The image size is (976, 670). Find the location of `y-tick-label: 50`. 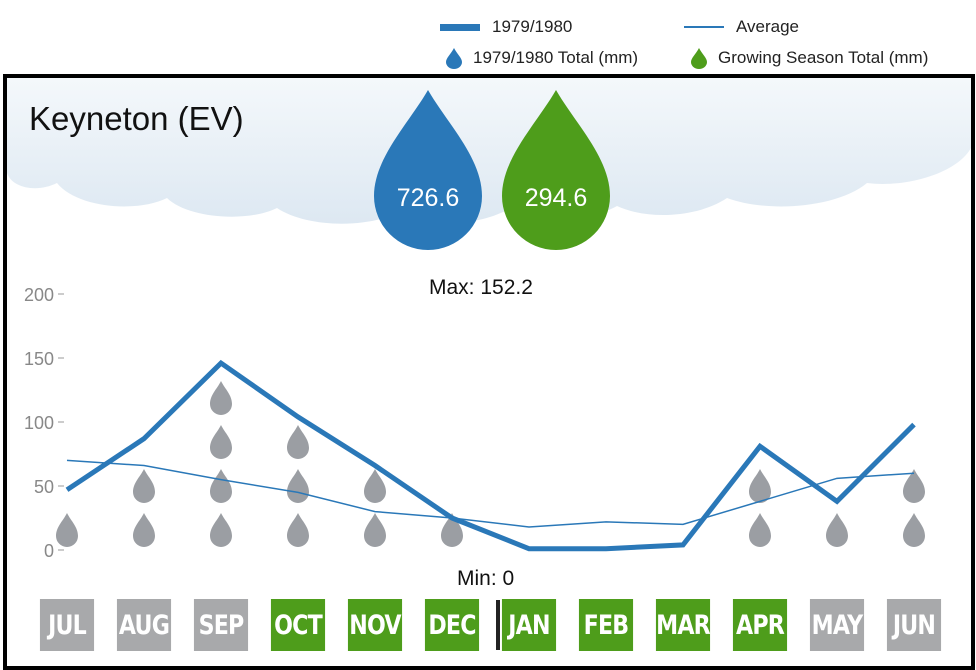

y-tick-label: 50 is located at coordinates (44, 487).